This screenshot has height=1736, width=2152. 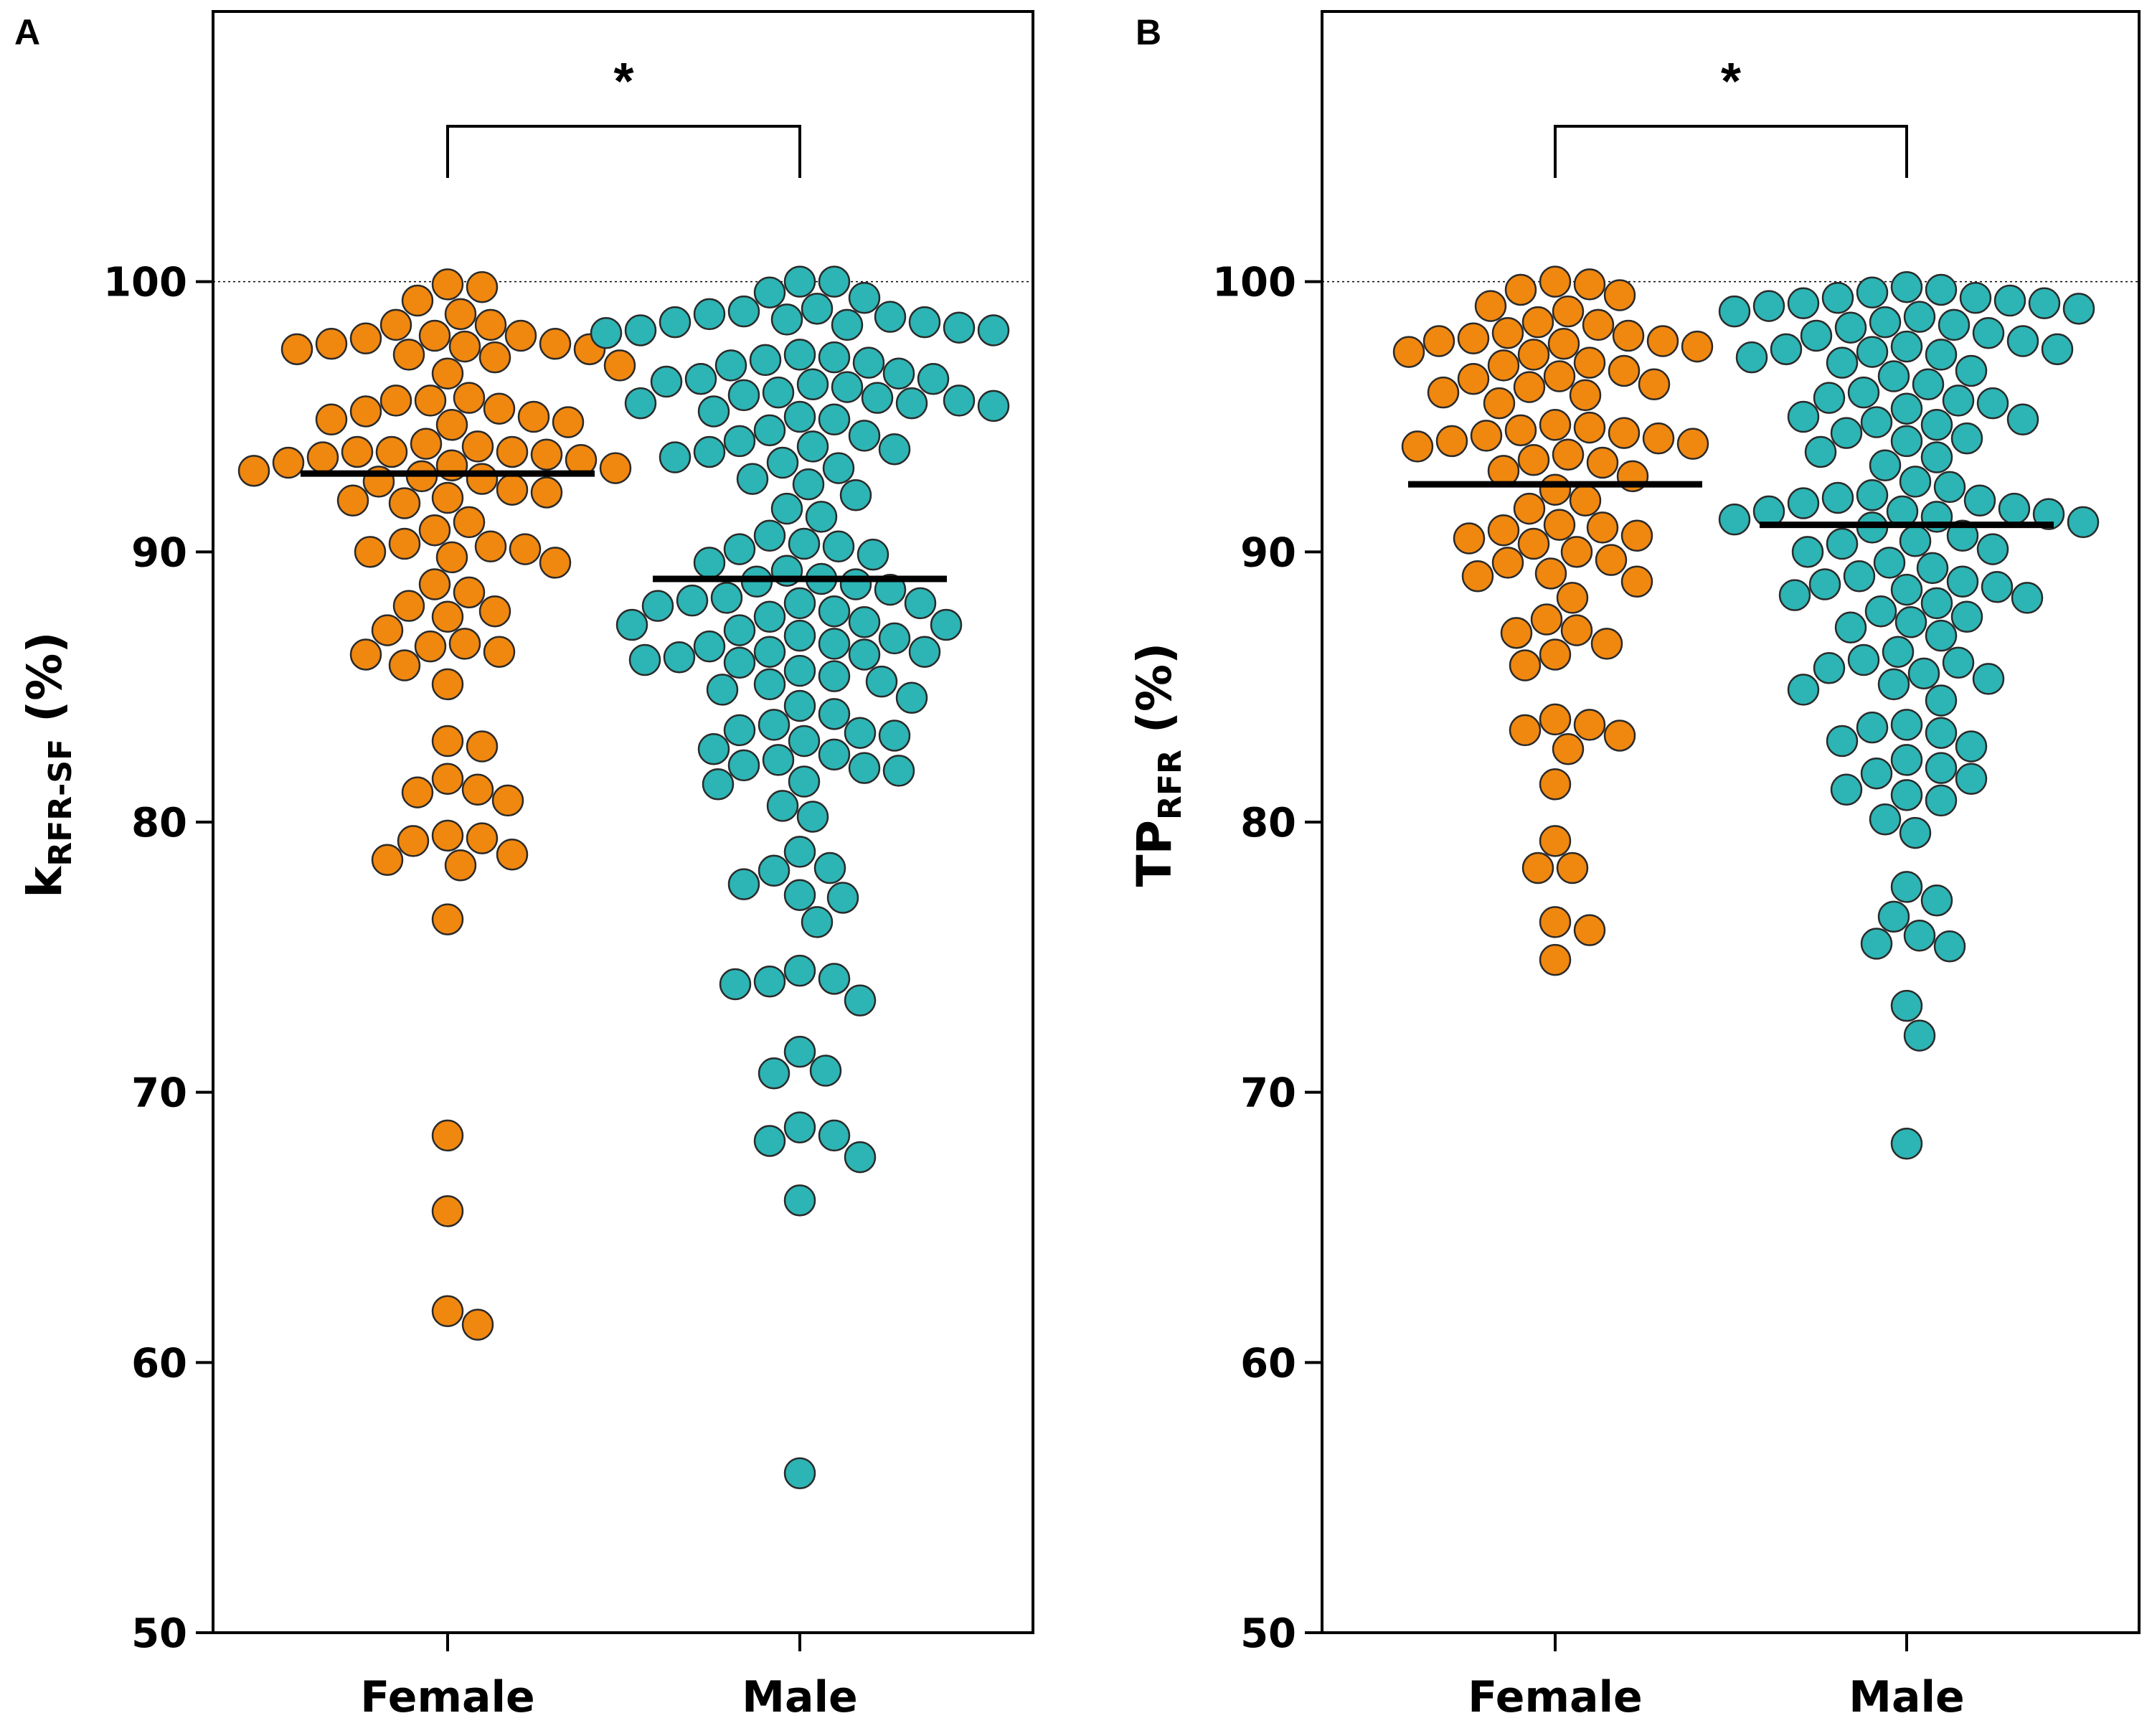 I want to click on y-axis-title-main: k, so click(x=44, y=881).